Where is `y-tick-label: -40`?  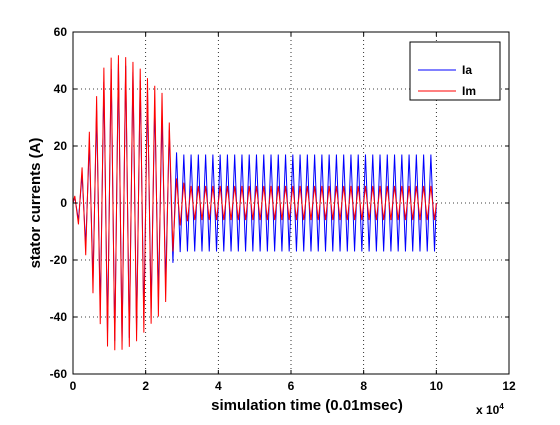 y-tick-label: -40 is located at coordinates (59, 317).